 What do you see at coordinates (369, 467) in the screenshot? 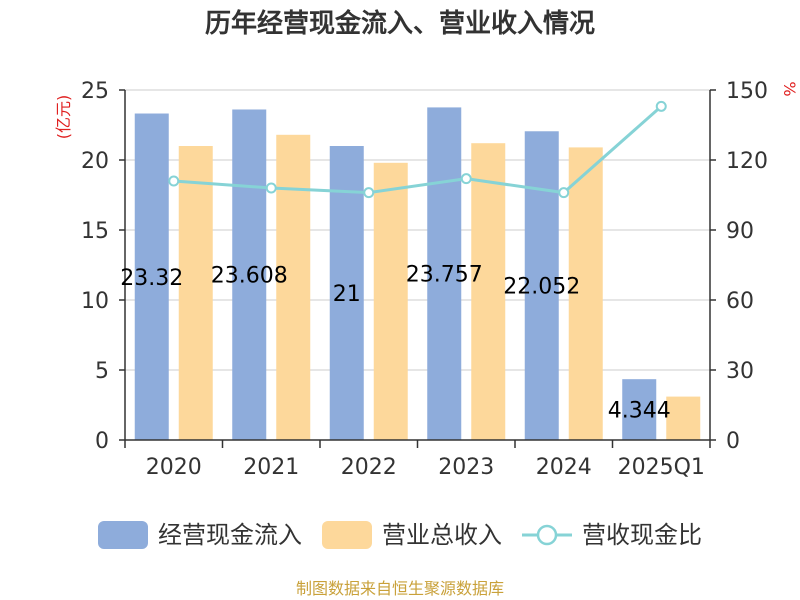
I see `x-tick-label: 2022` at bounding box center [369, 467].